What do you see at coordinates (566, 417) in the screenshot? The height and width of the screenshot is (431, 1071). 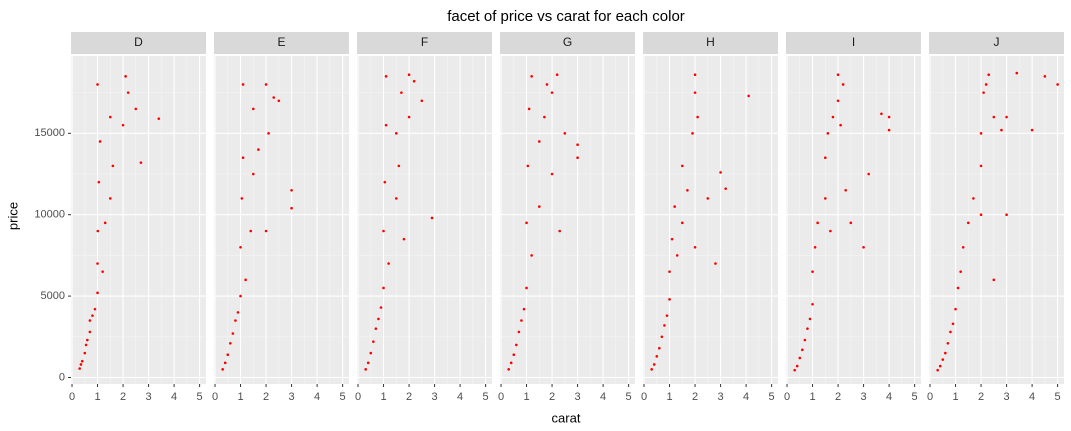 I see `x-axis-label: carat` at bounding box center [566, 417].